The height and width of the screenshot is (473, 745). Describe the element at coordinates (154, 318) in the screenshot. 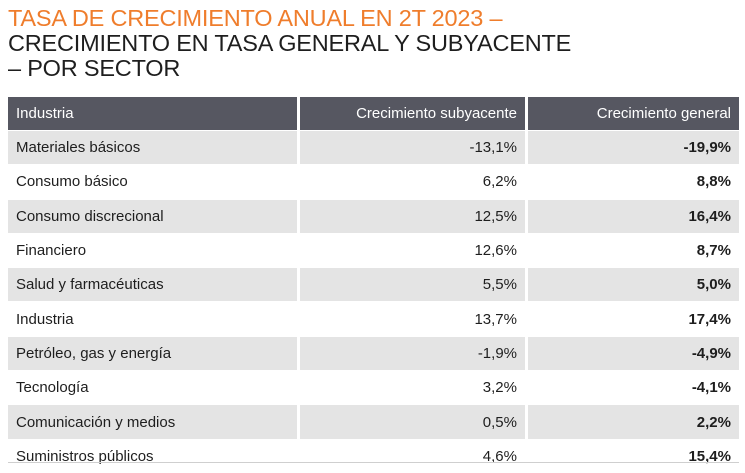

I see `sector-name: Industria` at that location.